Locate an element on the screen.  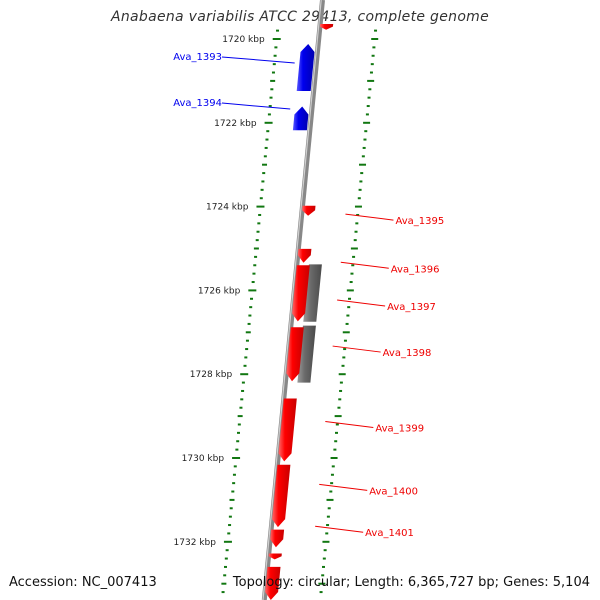
genome-backbone-highlight is located at coordinates (292, 300).